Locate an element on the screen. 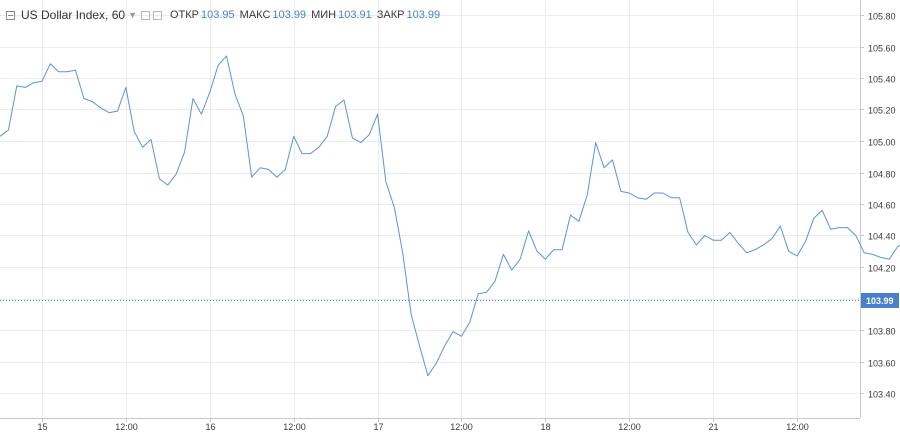 This screenshot has height=433, width=900. low-label: МИН is located at coordinates (324, 15).